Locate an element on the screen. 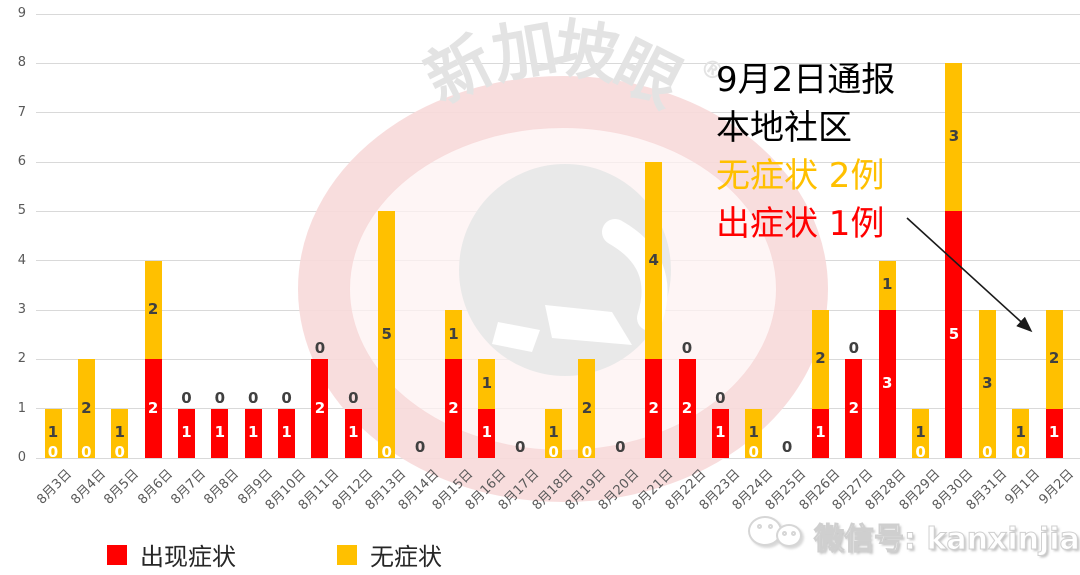 Image resolution: width=1080 pixels, height=575 pixels. x-axis-label: 9月2日 is located at coordinates (1056, 487).